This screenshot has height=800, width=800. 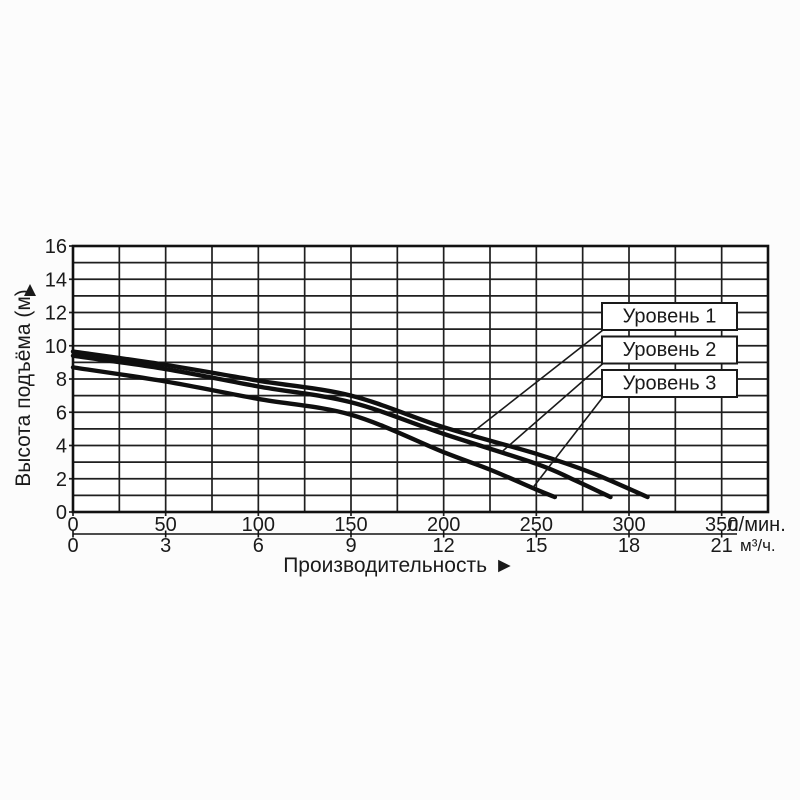 I want to click on x-primary-tick-label: 50, so click(x=166, y=525).